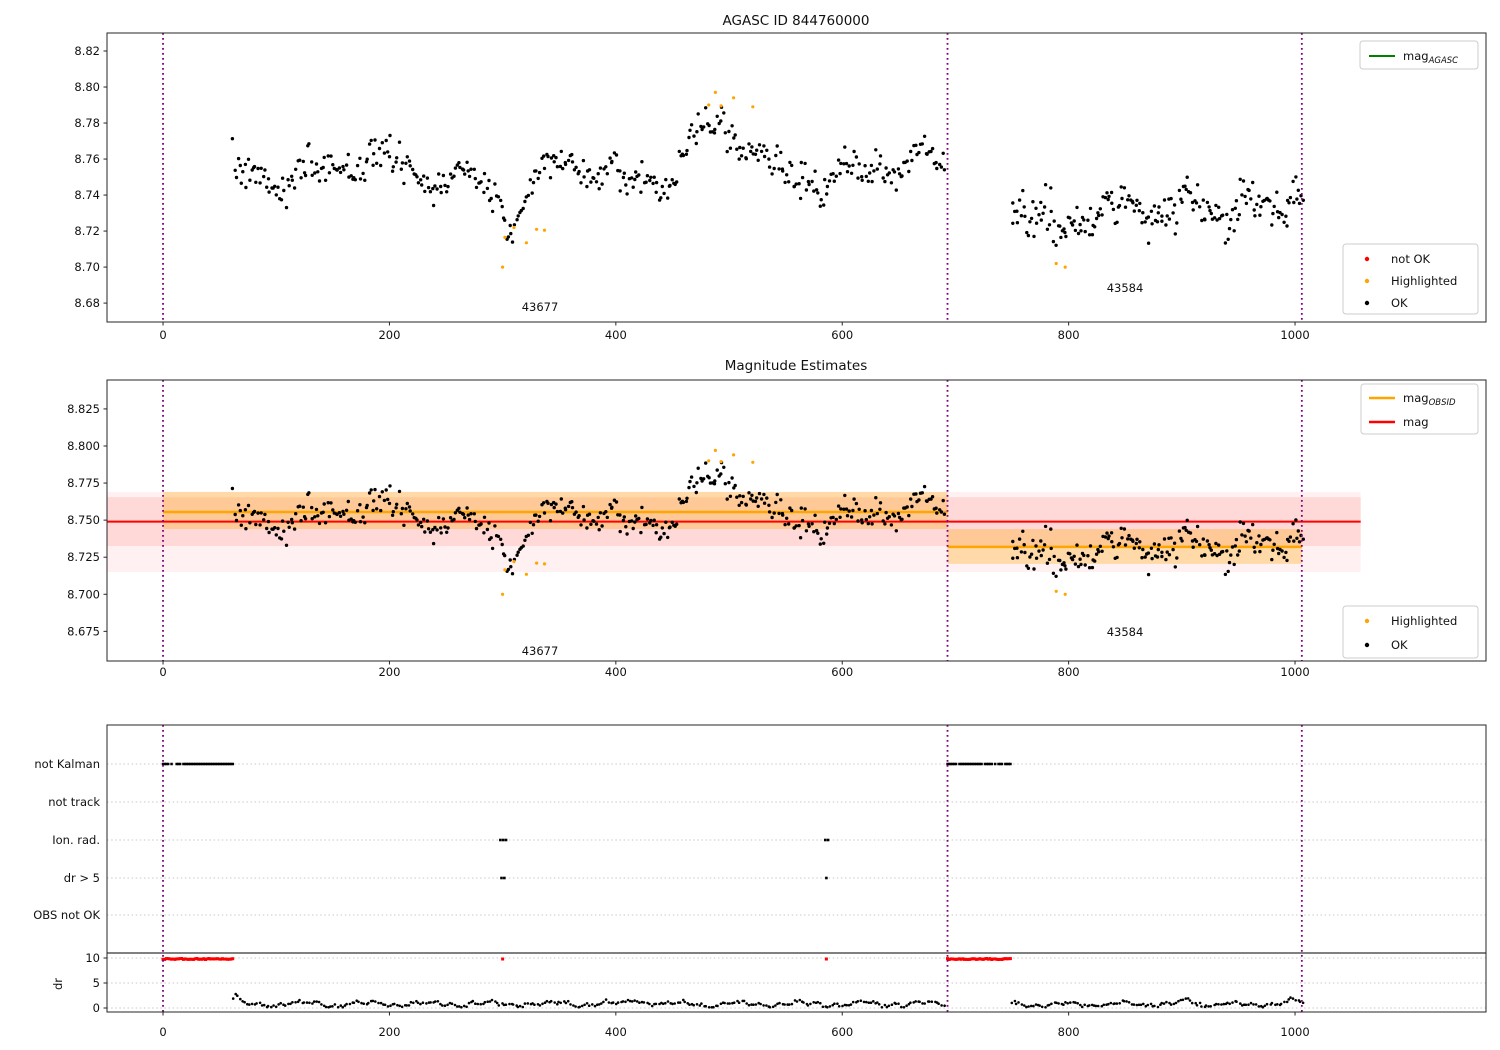 The height and width of the screenshot is (1050, 1500). I want to click on flag-runs, so click(586, 764).